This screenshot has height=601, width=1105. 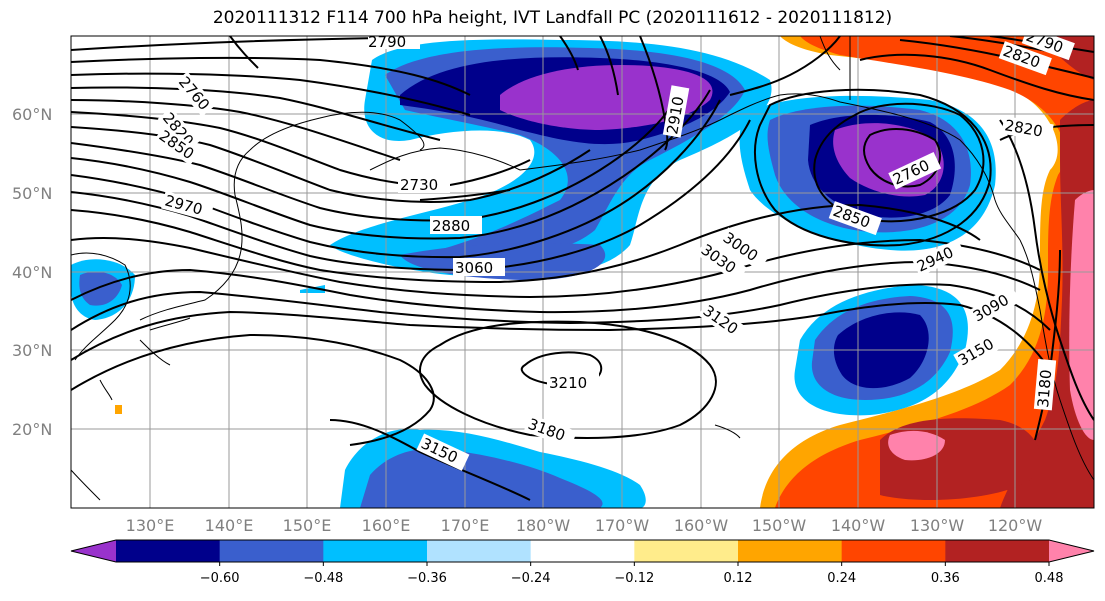 I want to click on lon-label: 140°E, so click(x=229, y=525).